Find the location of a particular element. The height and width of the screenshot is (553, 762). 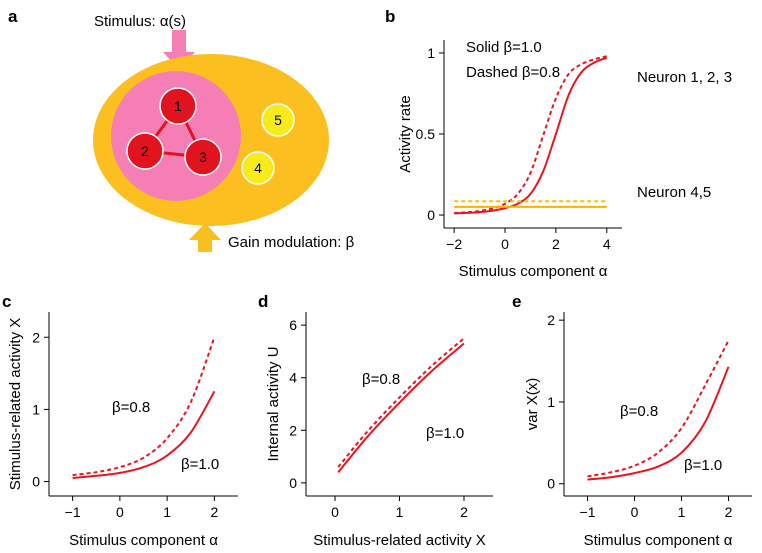

y-tick-label: 0.5 is located at coordinates (426, 134).